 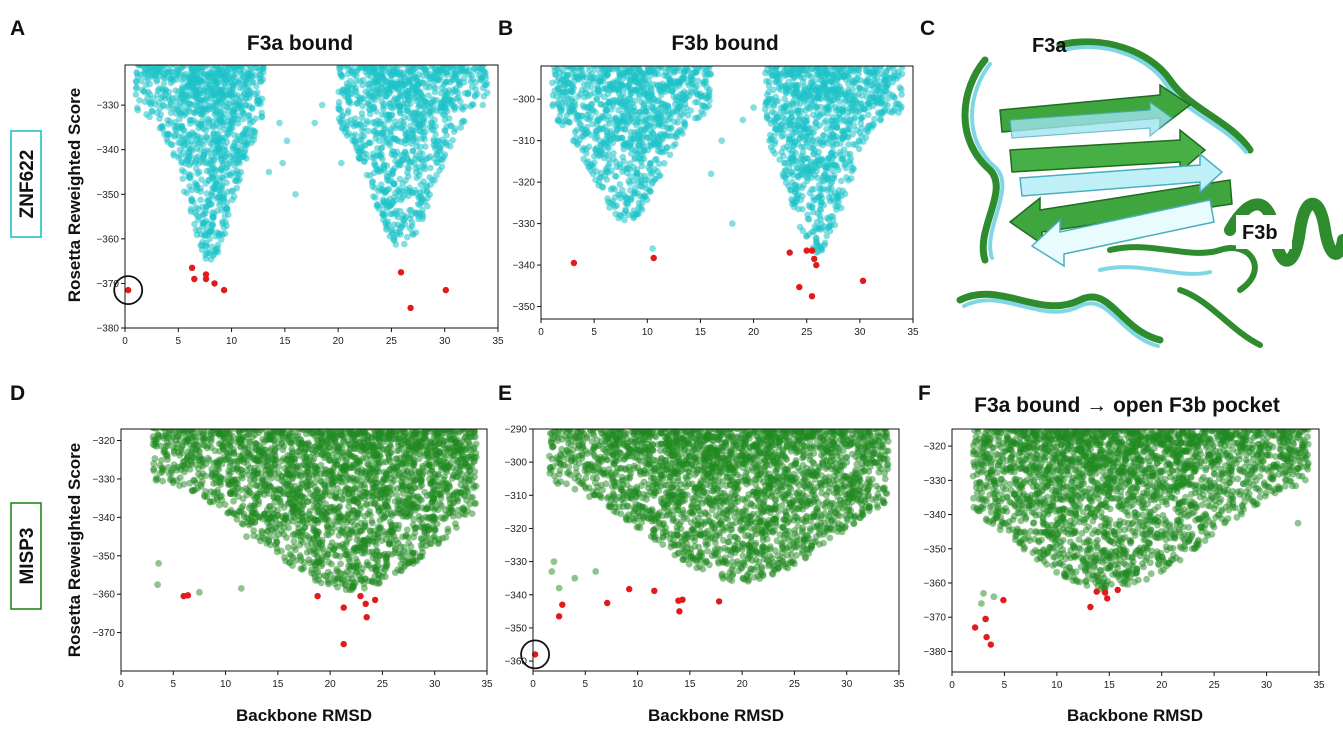 I want to click on struct-label-f3a: F3a, so click(x=1049, y=46).